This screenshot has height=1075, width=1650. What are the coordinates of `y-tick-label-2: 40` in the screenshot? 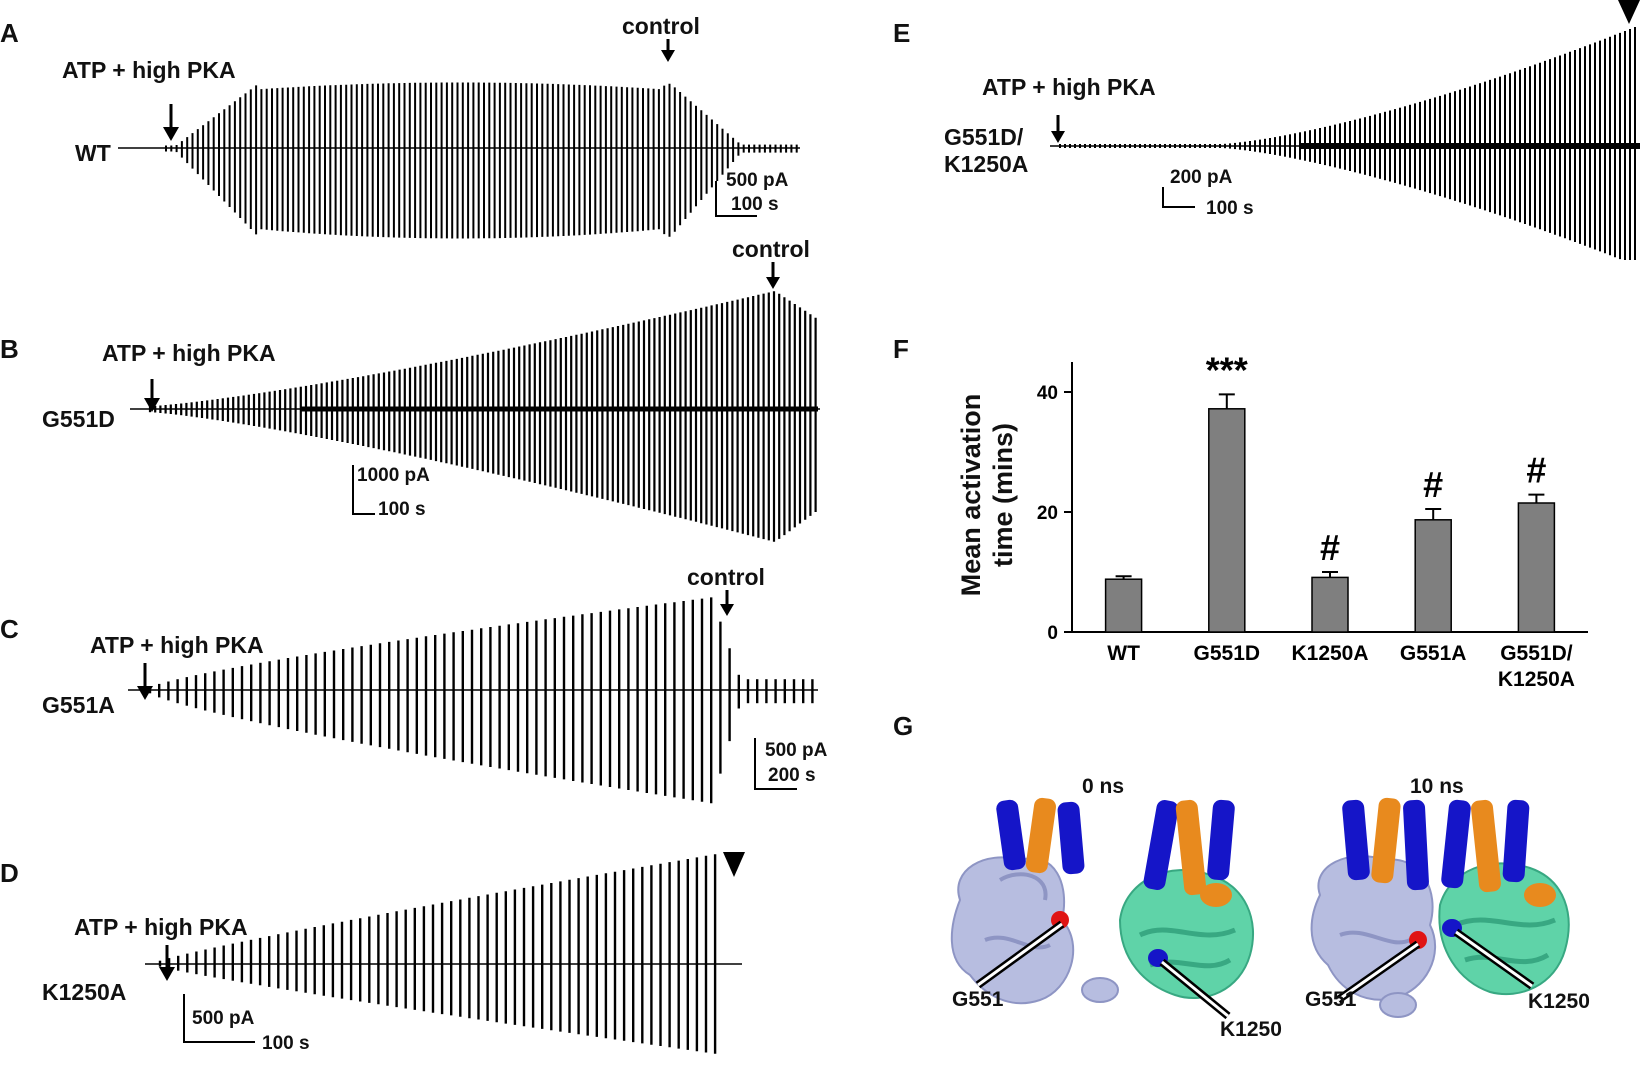 It's located at (1047, 393).